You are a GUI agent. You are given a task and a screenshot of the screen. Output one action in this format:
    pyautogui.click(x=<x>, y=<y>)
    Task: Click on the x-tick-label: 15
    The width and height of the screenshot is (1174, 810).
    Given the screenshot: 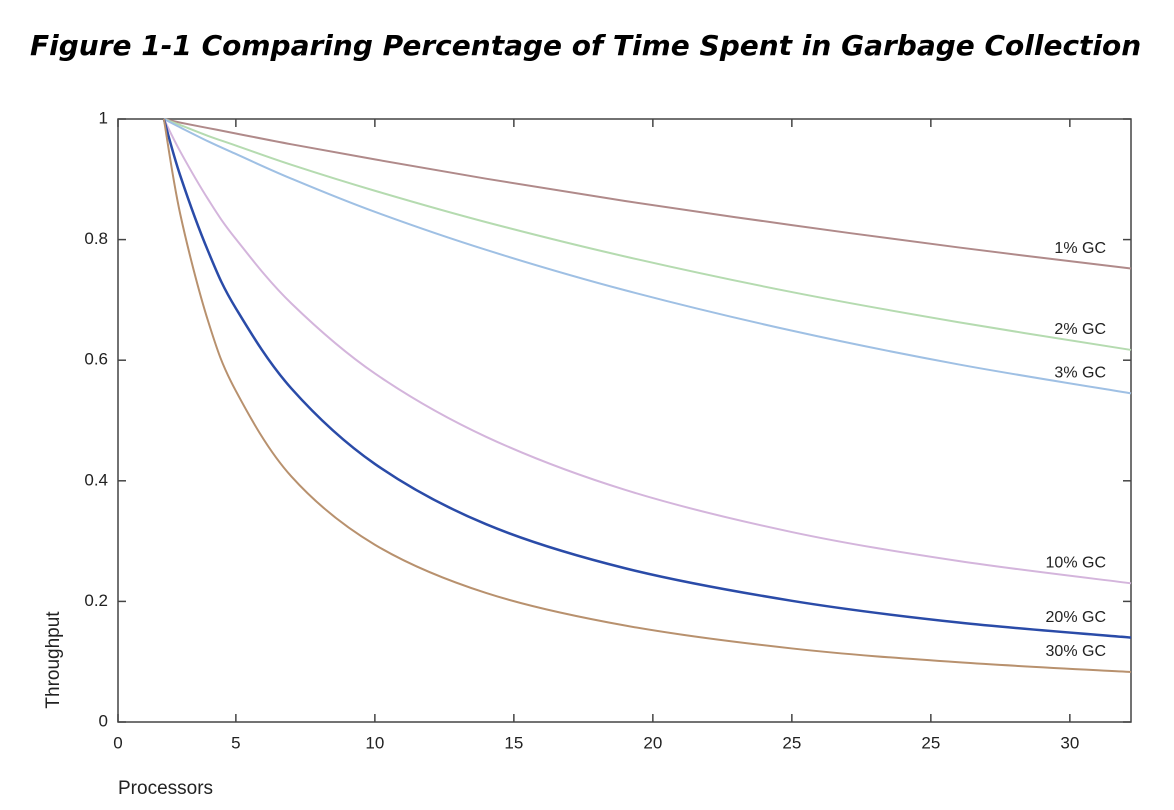 What is the action you would take?
    pyautogui.click(x=513, y=742)
    